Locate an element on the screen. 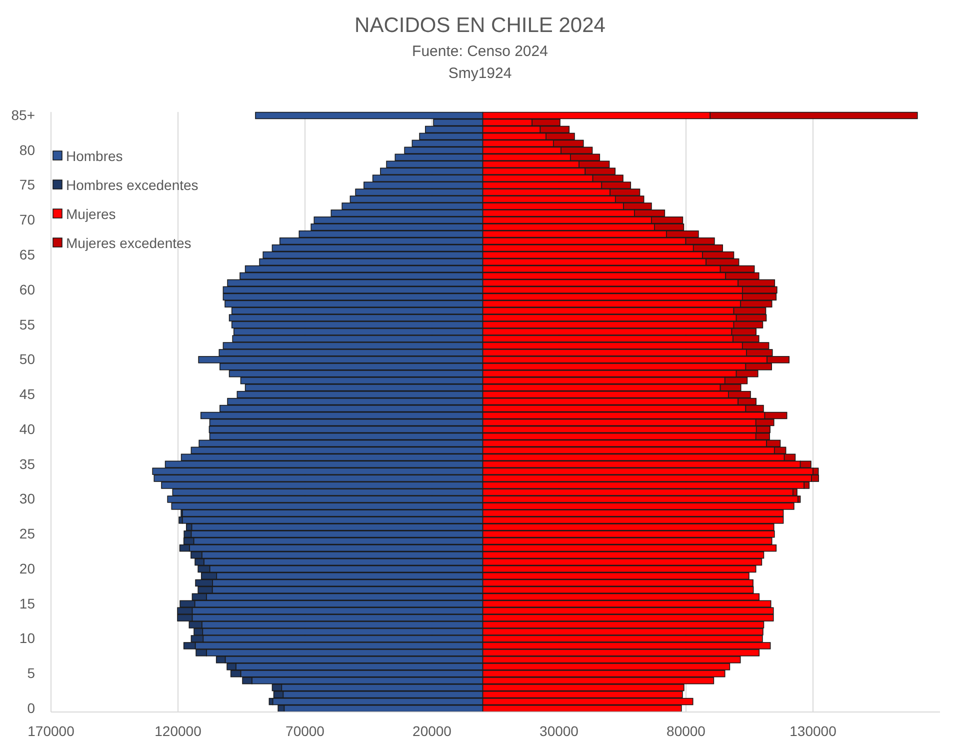 The image size is (960, 753). y-tick-label: 70 is located at coordinates (27, 220).